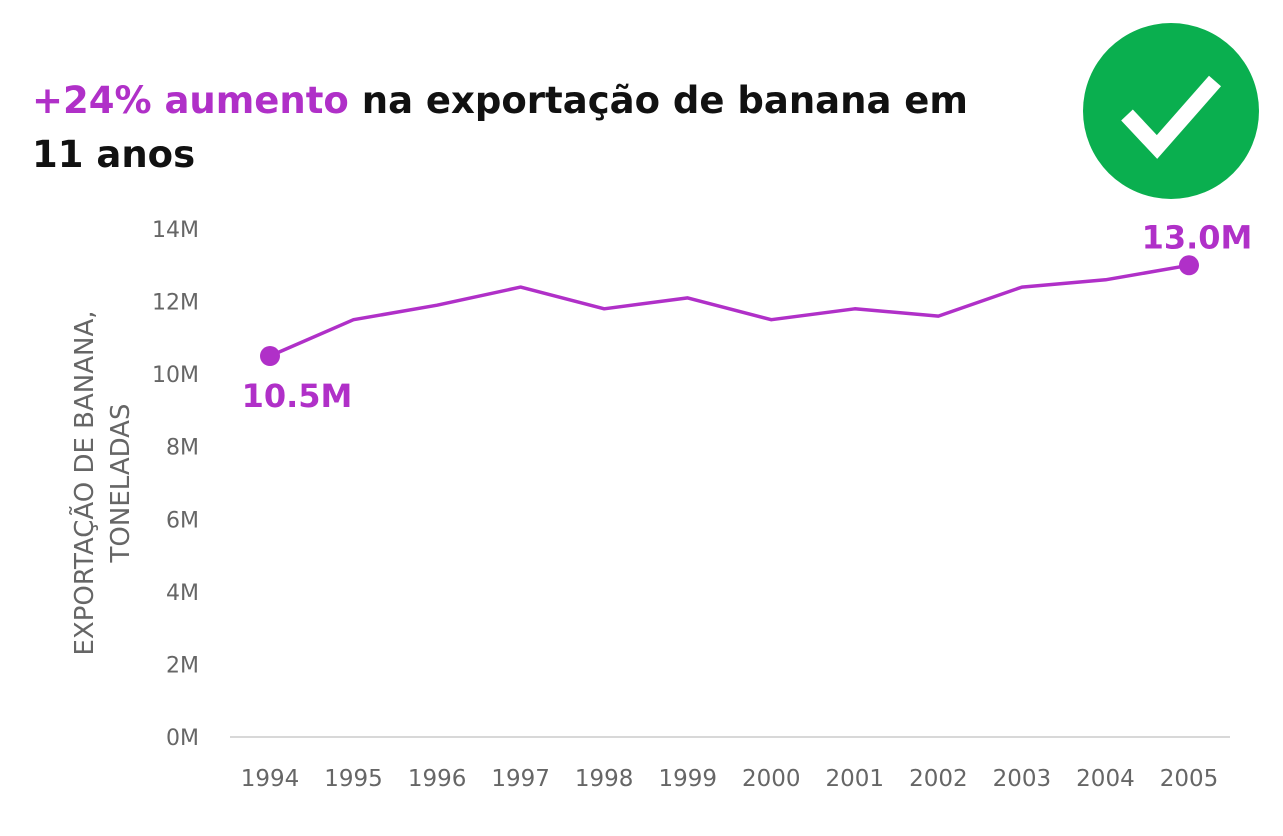 This screenshot has height=836, width=1283. What do you see at coordinates (175, 303) in the screenshot?
I see `y-tick-label: 12M` at bounding box center [175, 303].